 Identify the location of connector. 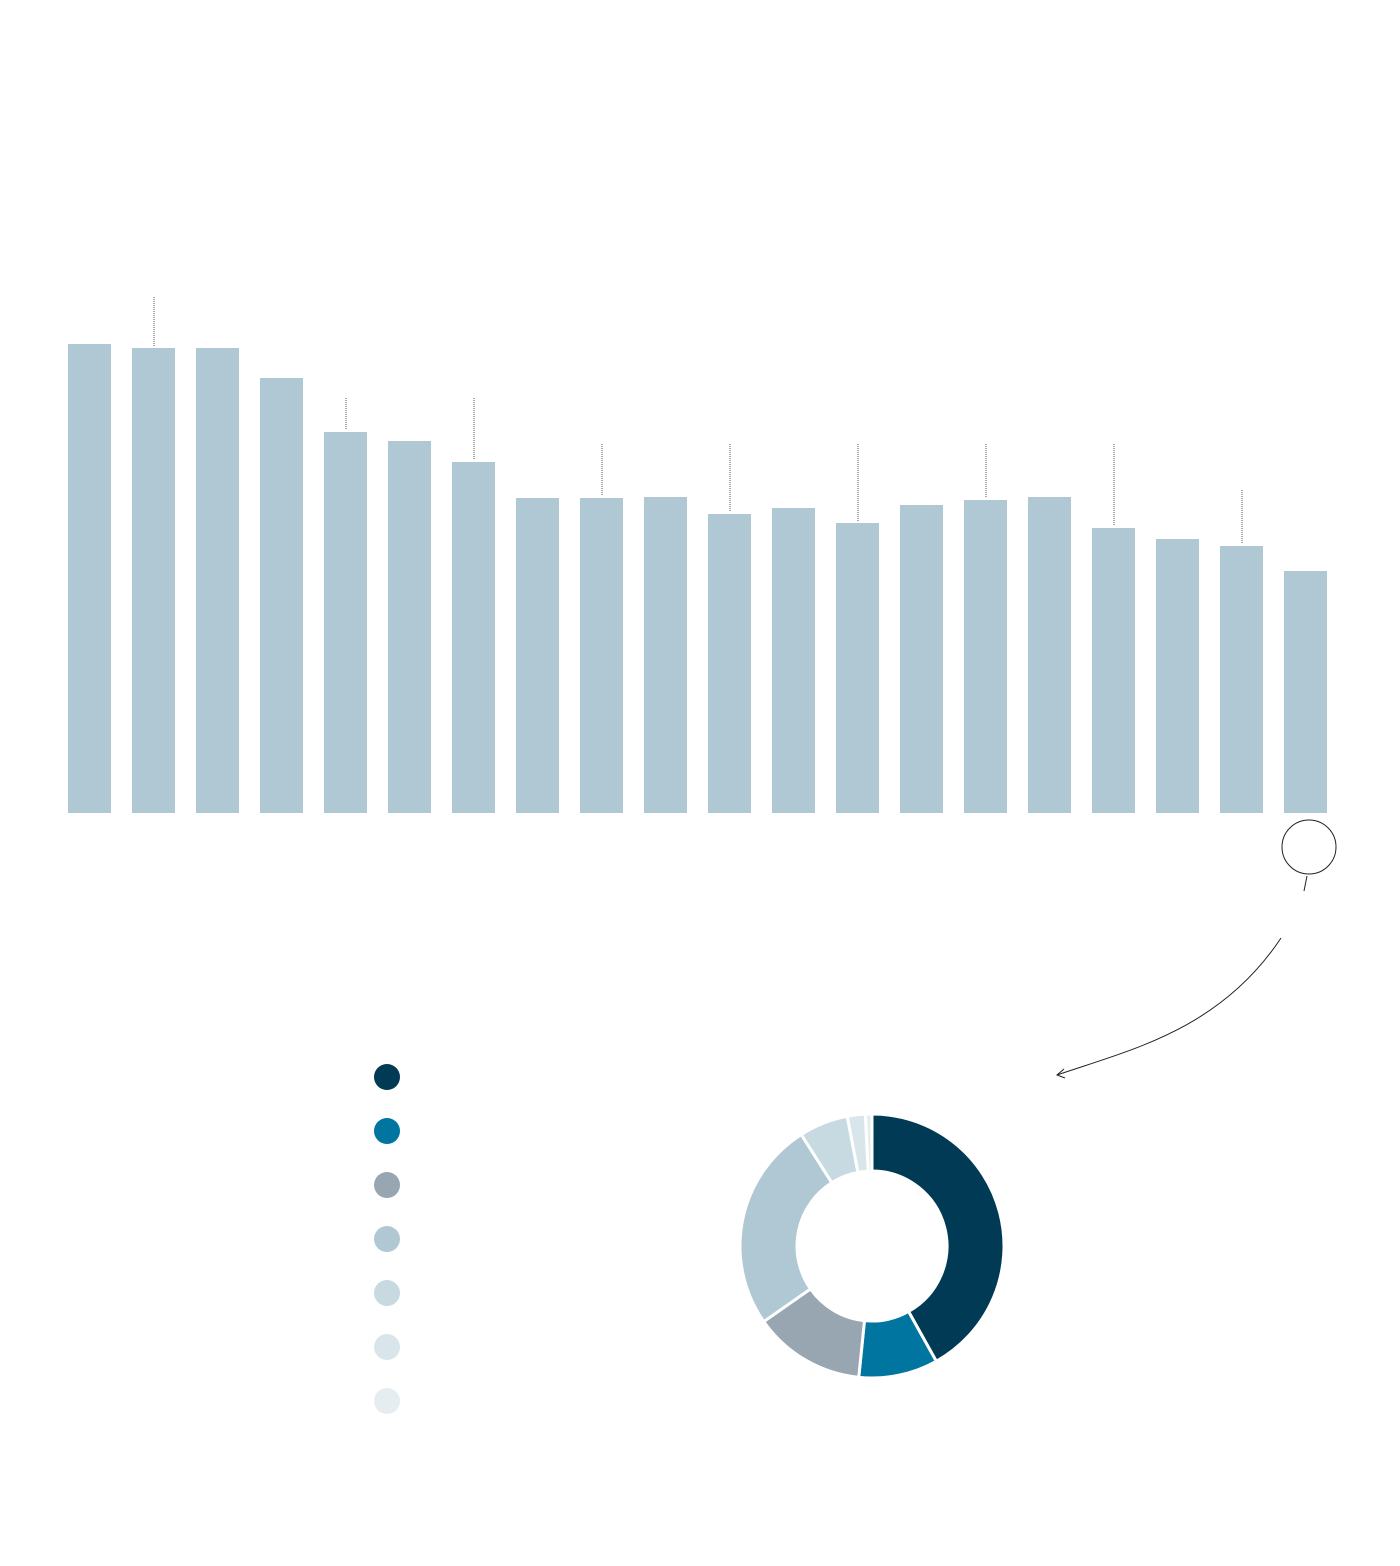
(1305, 883).